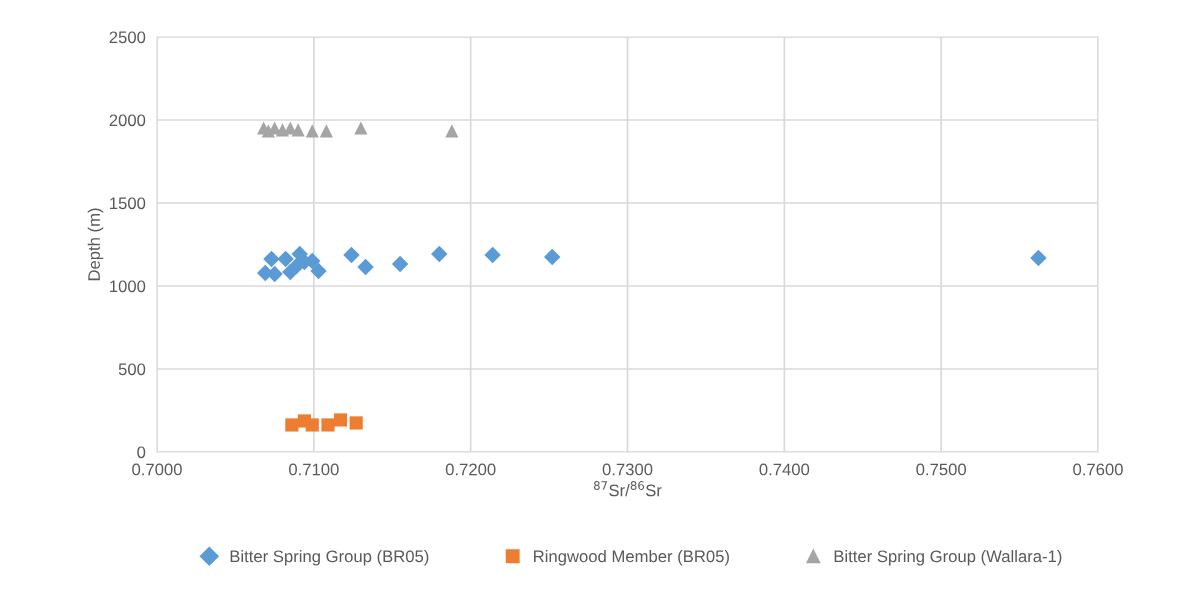  What do you see at coordinates (95, 244) in the screenshot?
I see `y-axis-title: Depth (m)` at bounding box center [95, 244].